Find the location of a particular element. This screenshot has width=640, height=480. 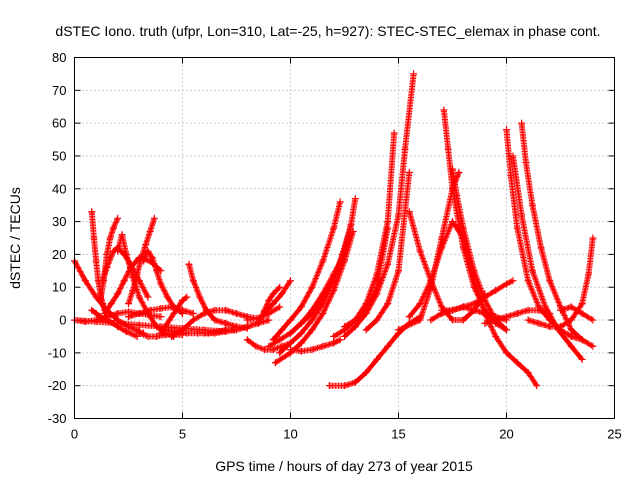

x-tick-label: 15 is located at coordinates (398, 434).